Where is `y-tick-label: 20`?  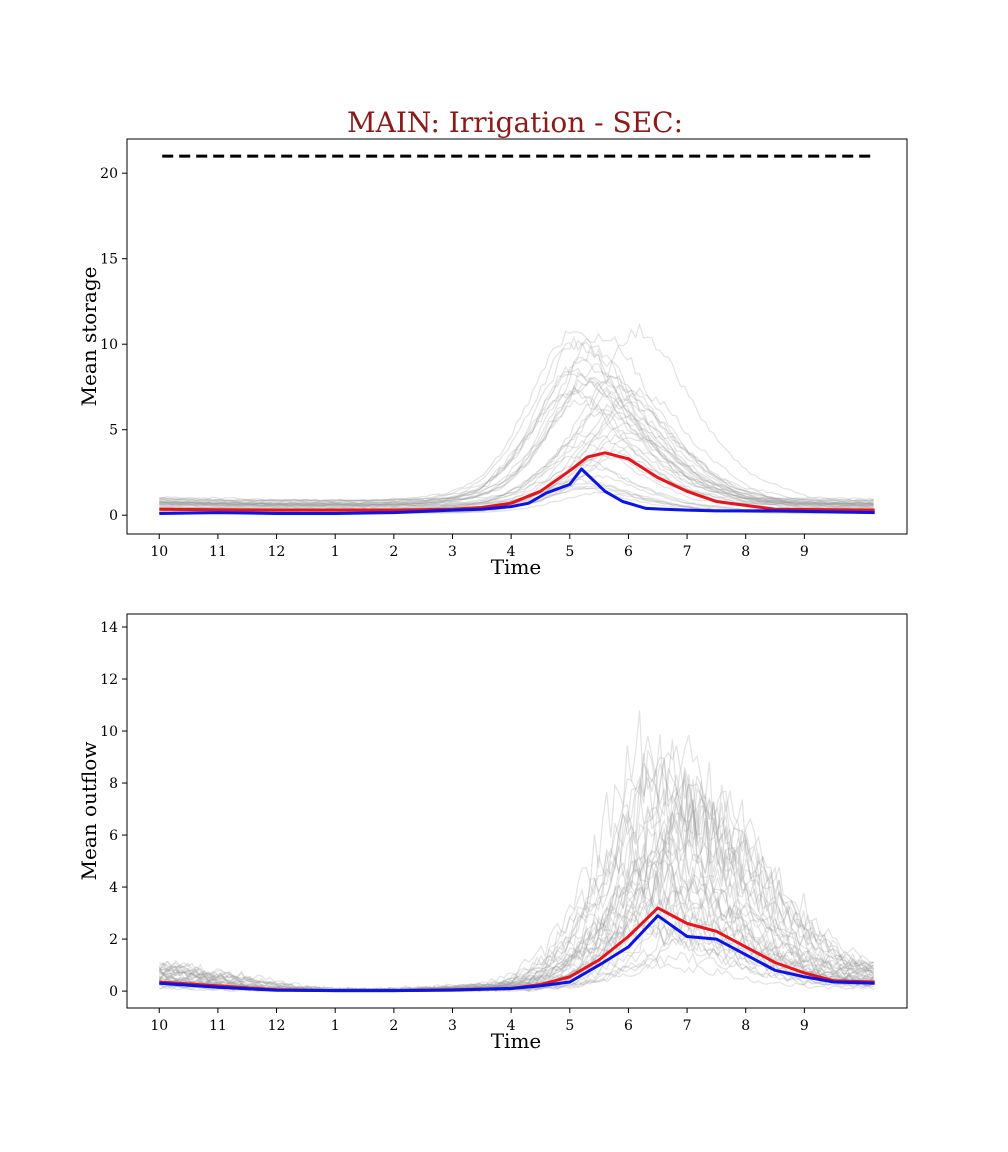 y-tick-label: 20 is located at coordinates (109, 174).